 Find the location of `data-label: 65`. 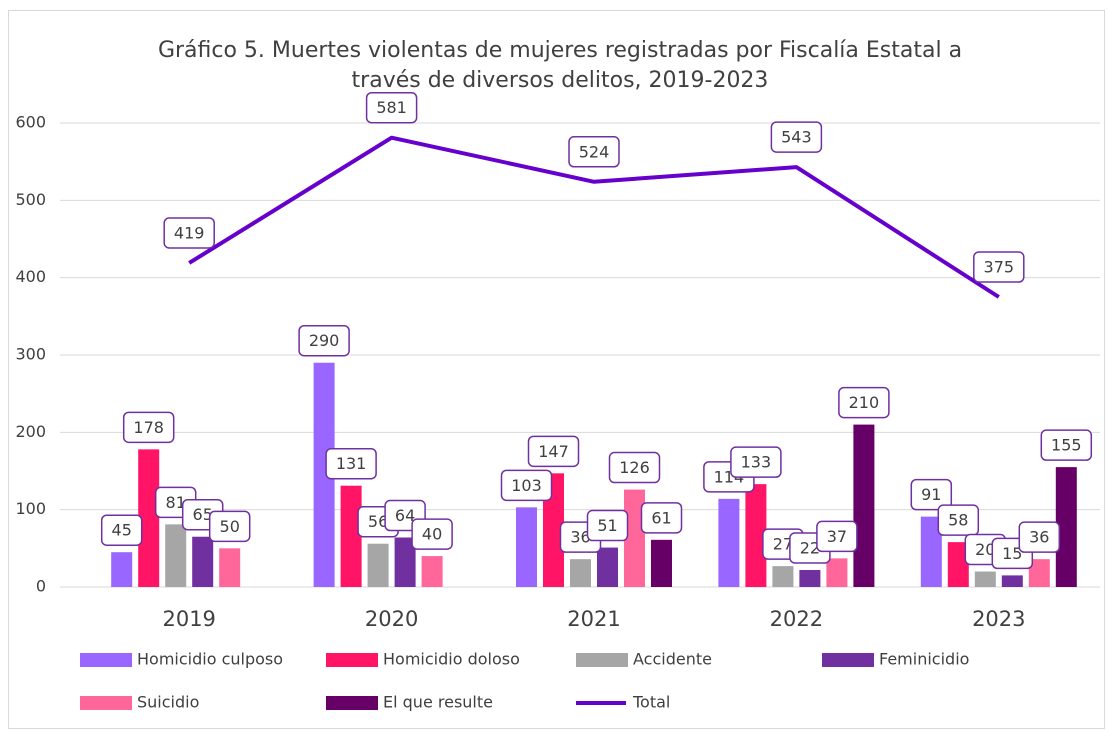

data-label: 65 is located at coordinates (203, 514).